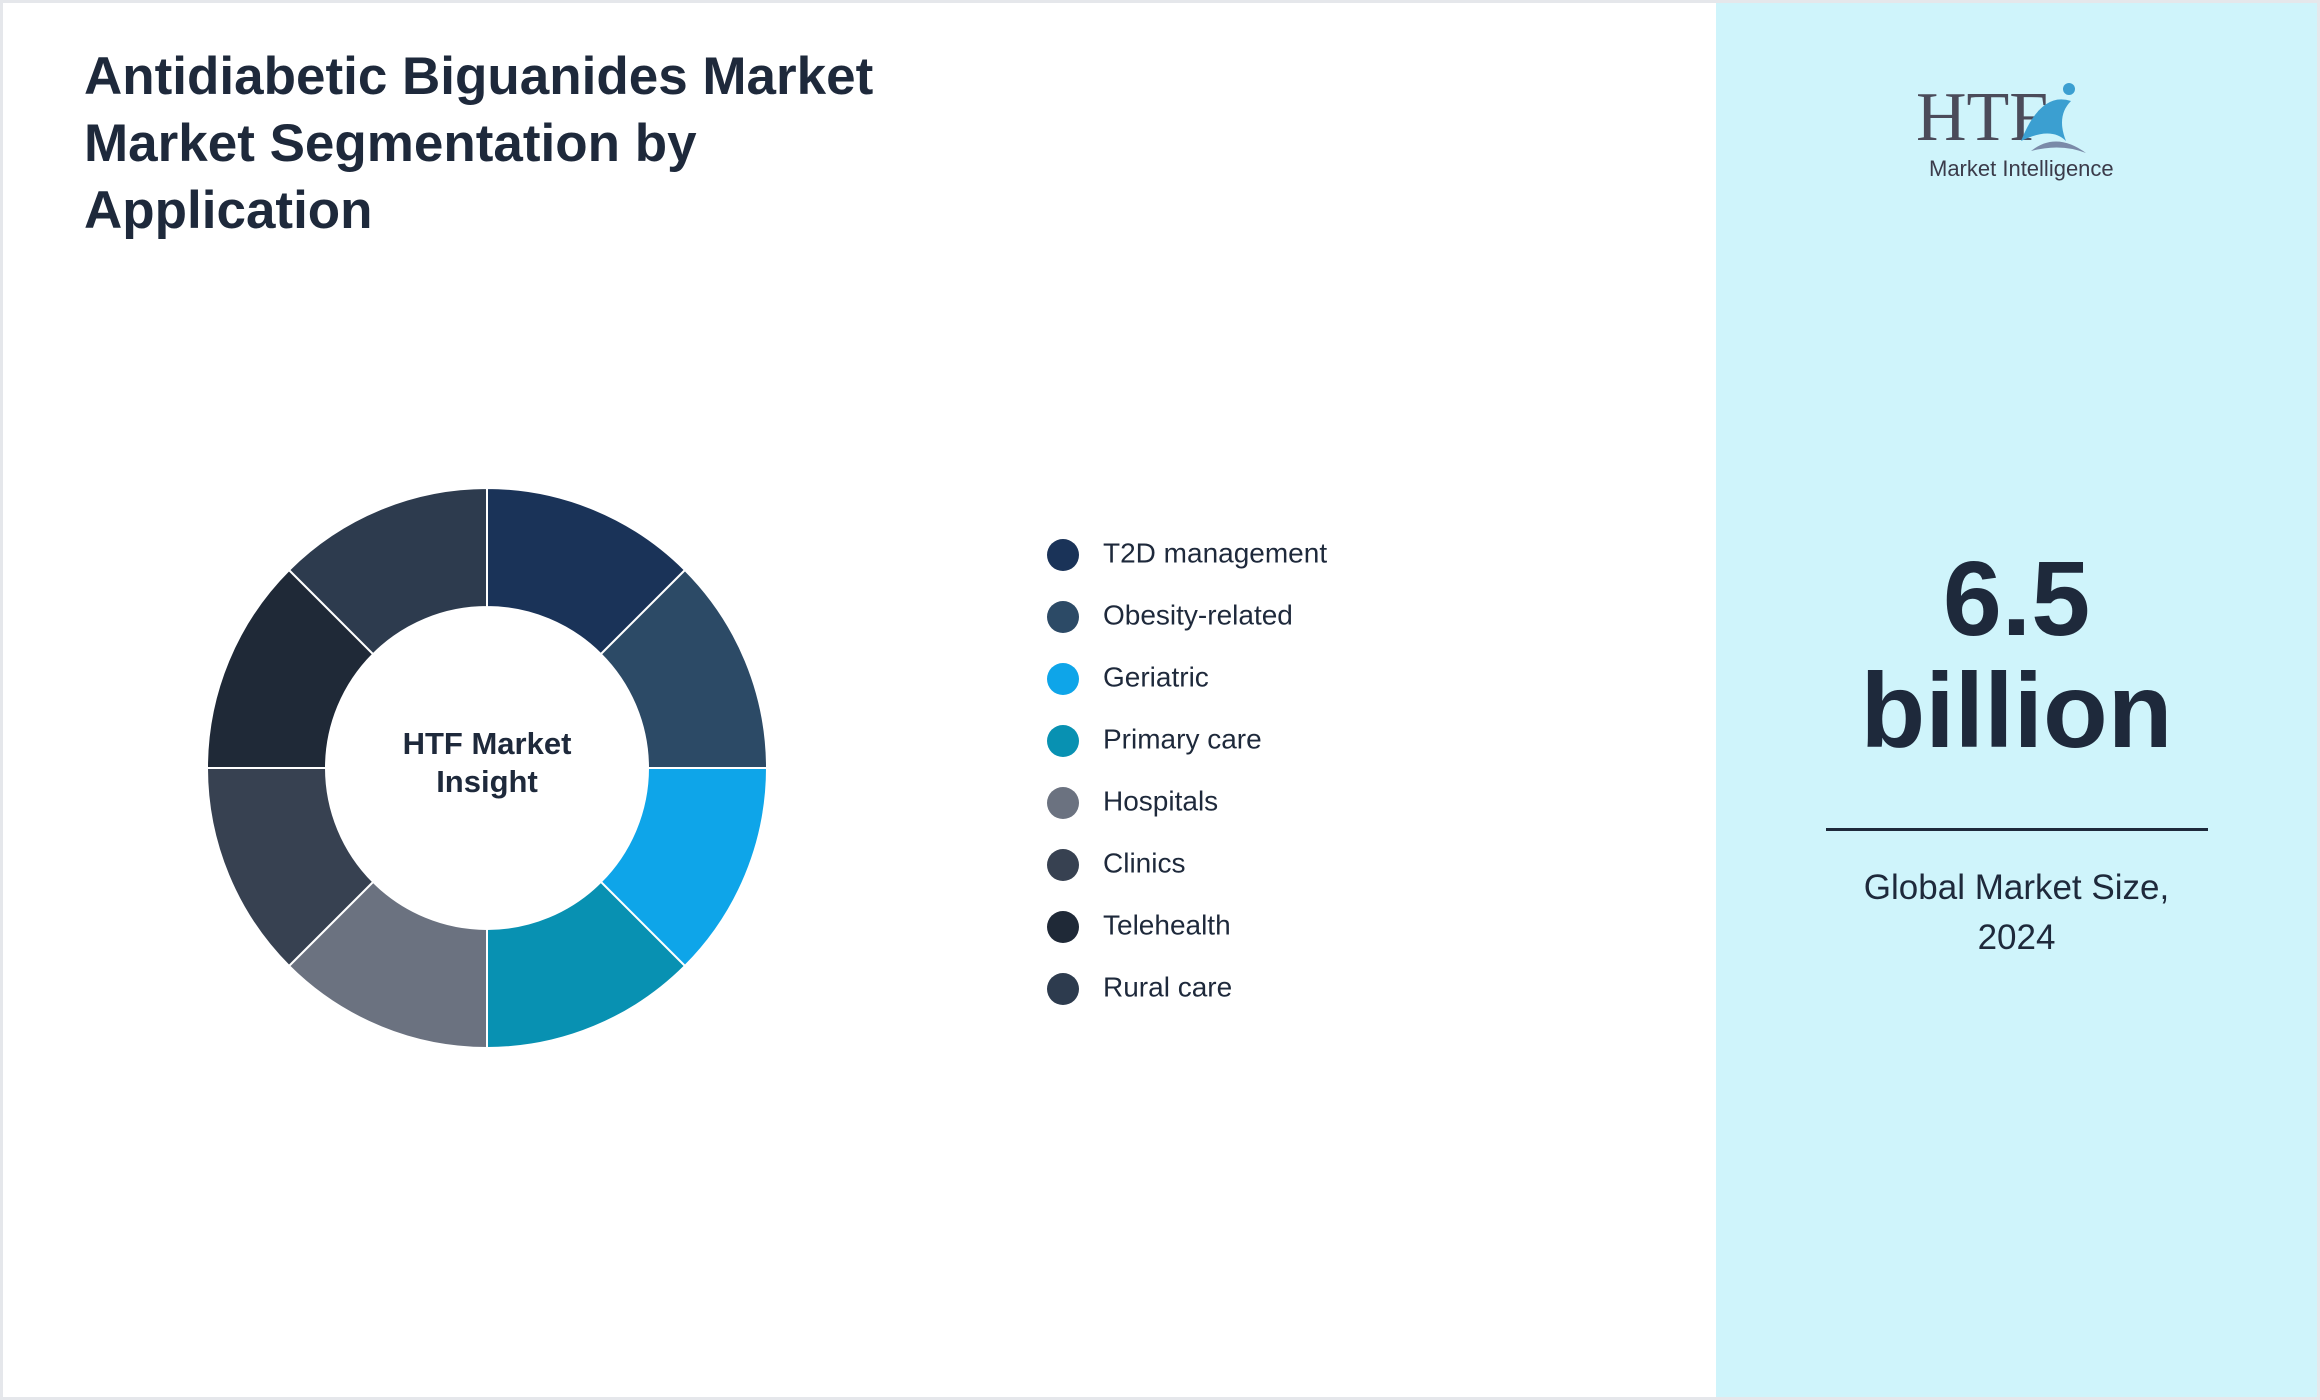 This screenshot has height=1400, width=2320. What do you see at coordinates (1156, 676) in the screenshot?
I see `legend-label: Geriatric` at bounding box center [1156, 676].